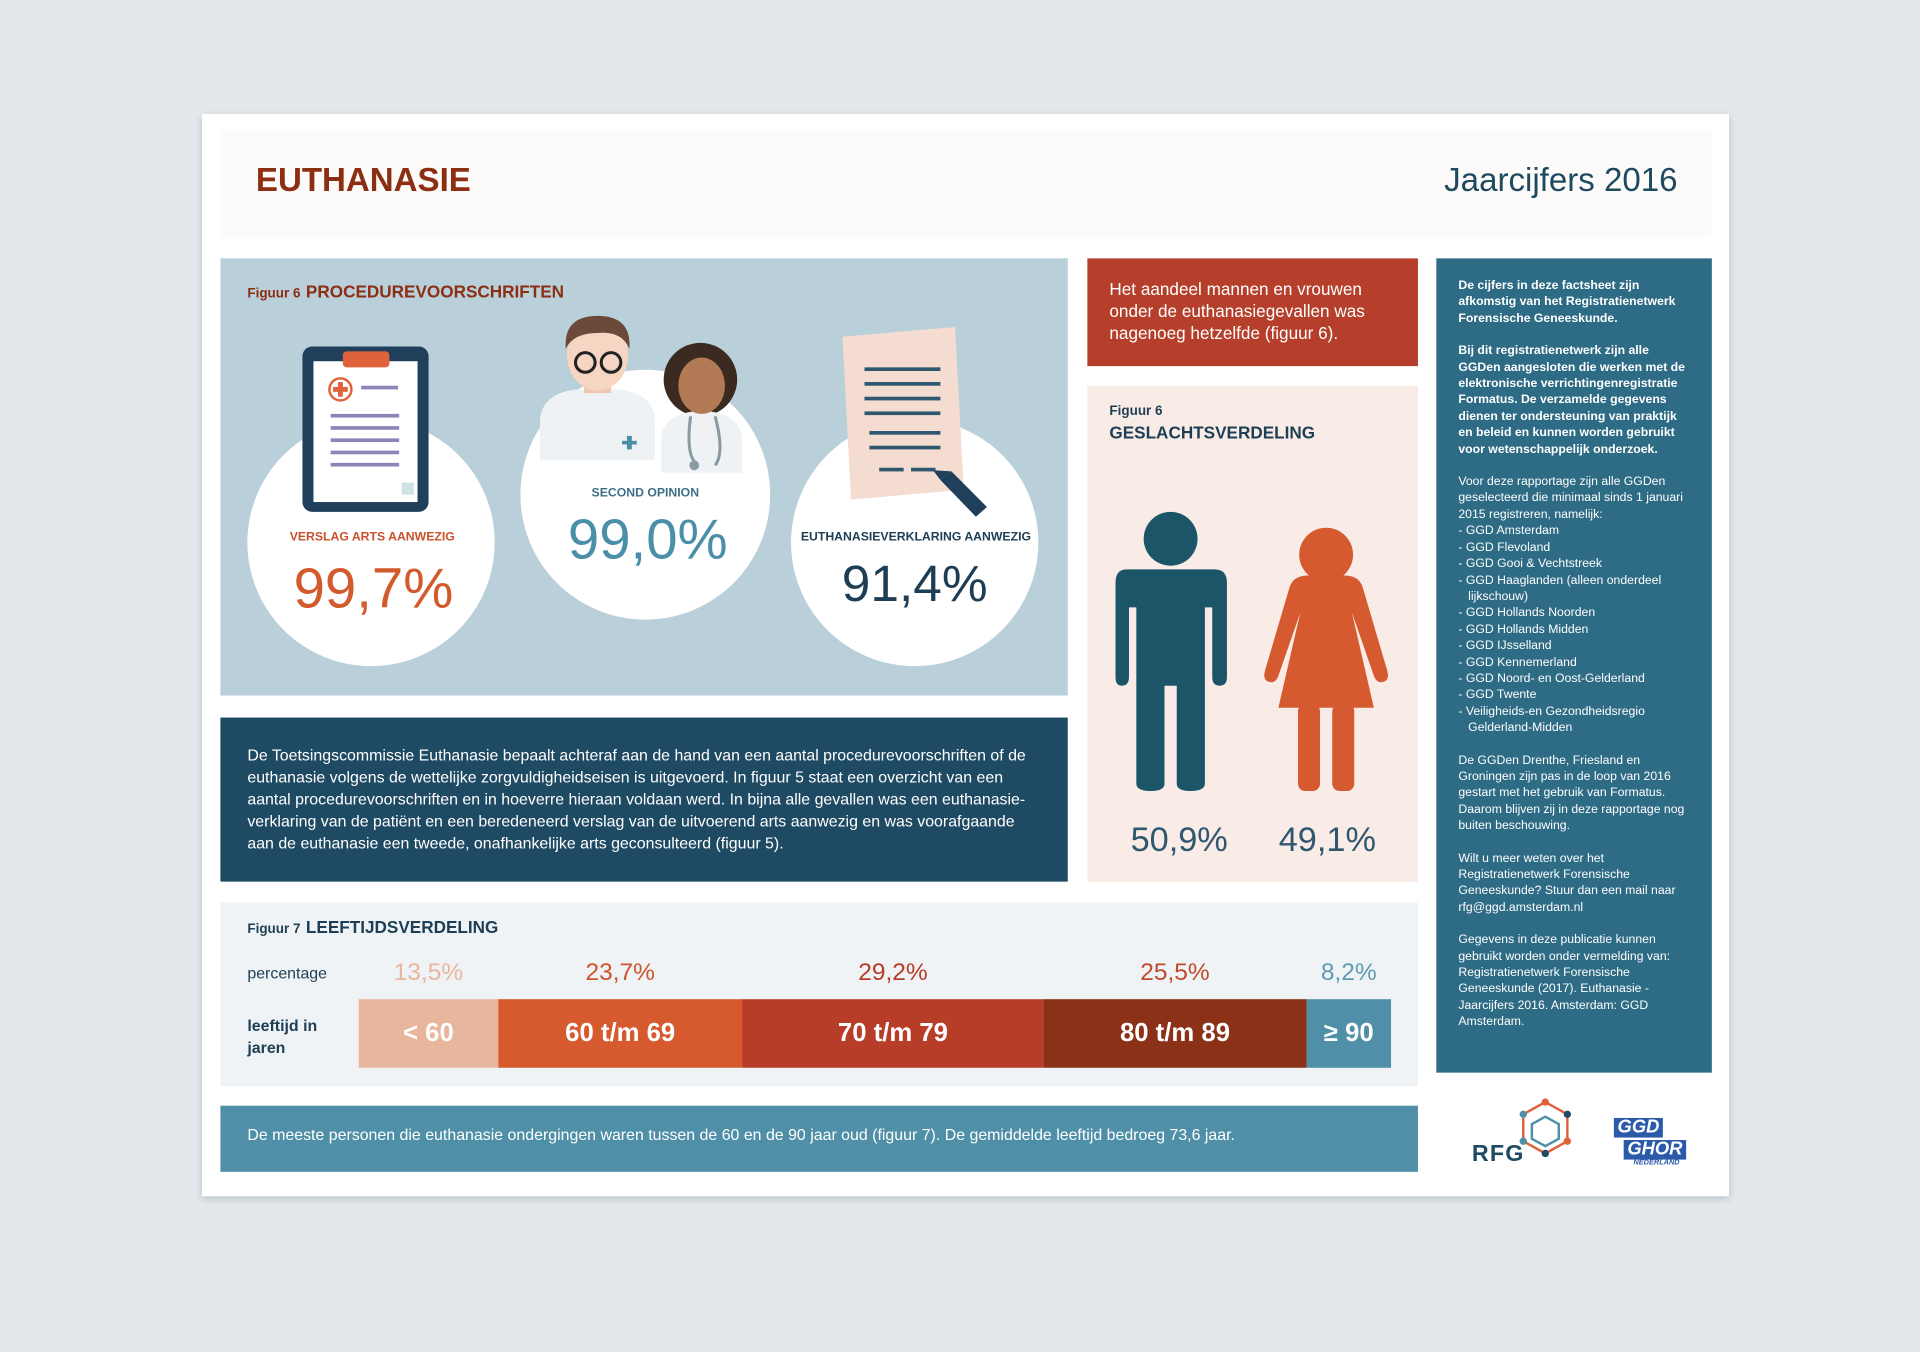 This screenshot has width=1920, height=1352. I want to click on sidebar-list-item: - GGD Twente, so click(1497, 695).